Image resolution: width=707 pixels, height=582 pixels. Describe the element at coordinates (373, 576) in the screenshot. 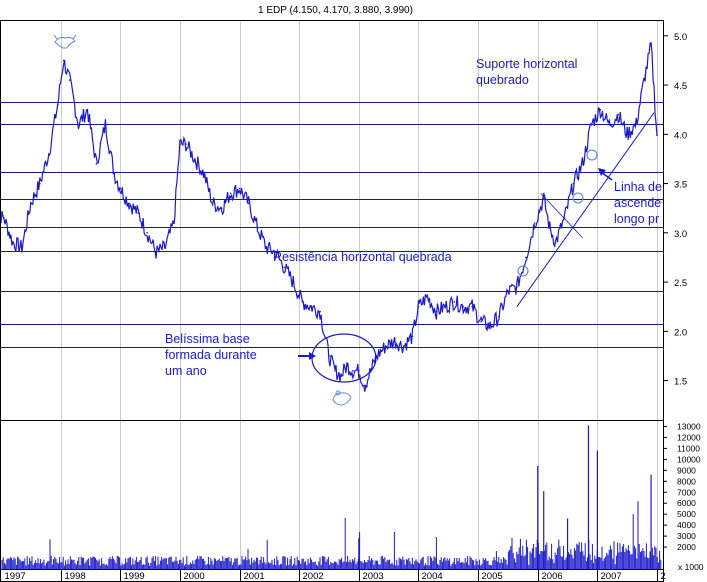

I see `x-tick-label: 2003` at that location.